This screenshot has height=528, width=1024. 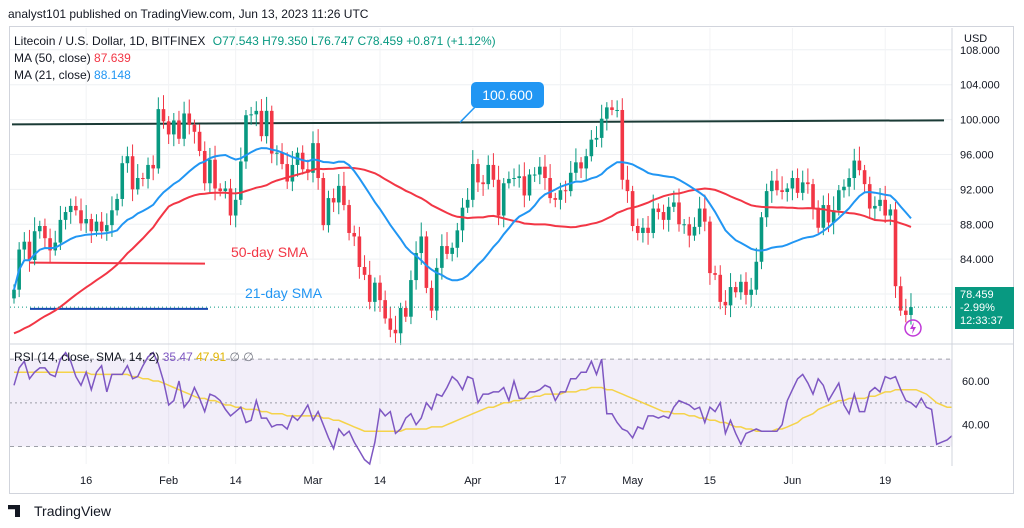 I want to click on time-tick-label: Jun, so click(x=793, y=481).